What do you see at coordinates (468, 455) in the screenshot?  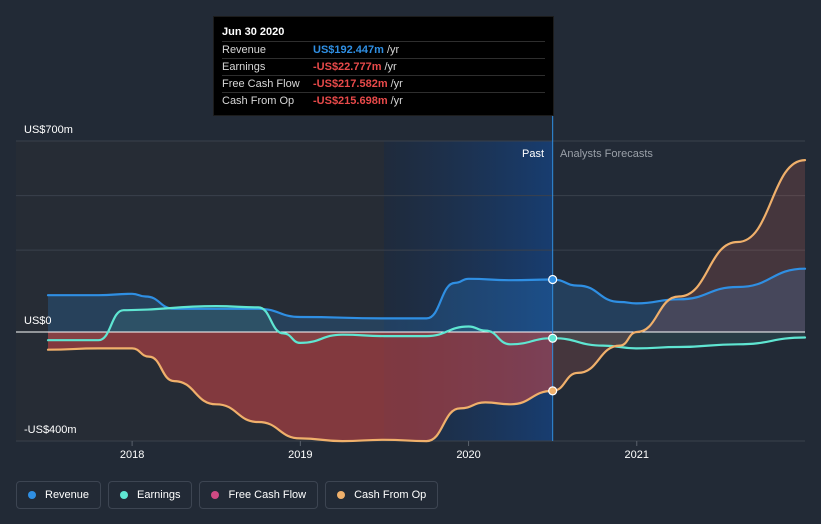 I see `x-tick-label: 2020` at bounding box center [468, 455].